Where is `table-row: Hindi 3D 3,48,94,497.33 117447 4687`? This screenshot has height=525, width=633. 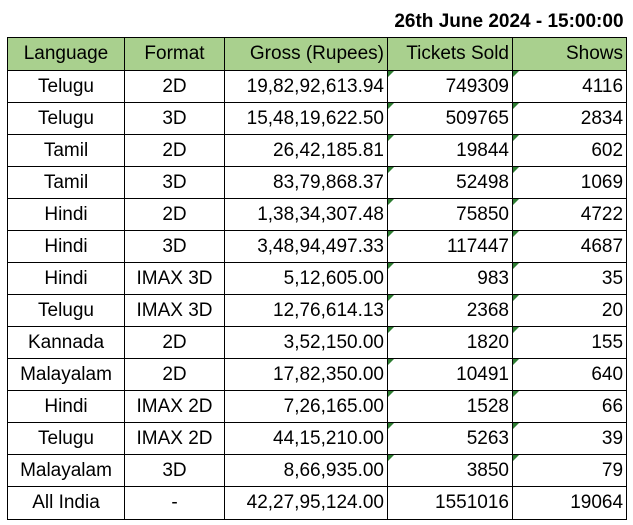 table-row: Hindi 3D 3,48,94,497.33 117447 4687 is located at coordinates (317, 246).